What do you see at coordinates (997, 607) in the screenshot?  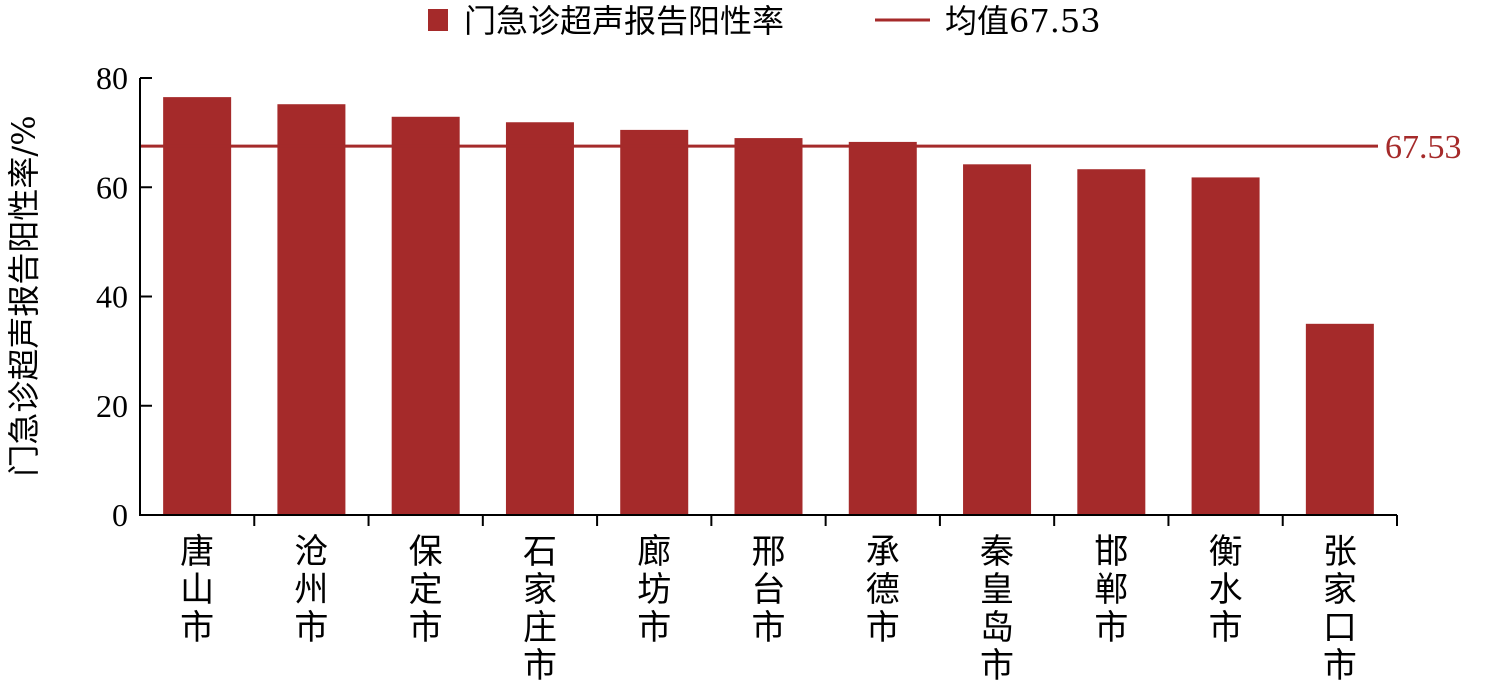 I see `x-category-label-8: 秦皇岛市` at bounding box center [997, 607].